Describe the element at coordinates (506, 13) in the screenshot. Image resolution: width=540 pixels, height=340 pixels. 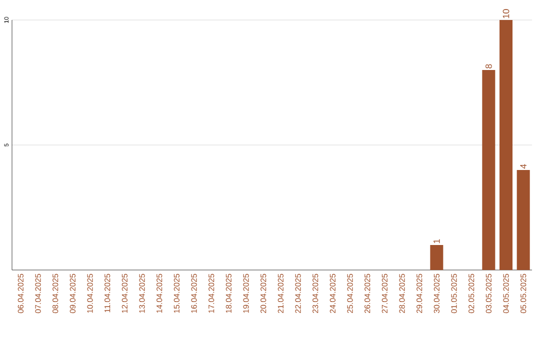
I see `data-label: 10` at that location.